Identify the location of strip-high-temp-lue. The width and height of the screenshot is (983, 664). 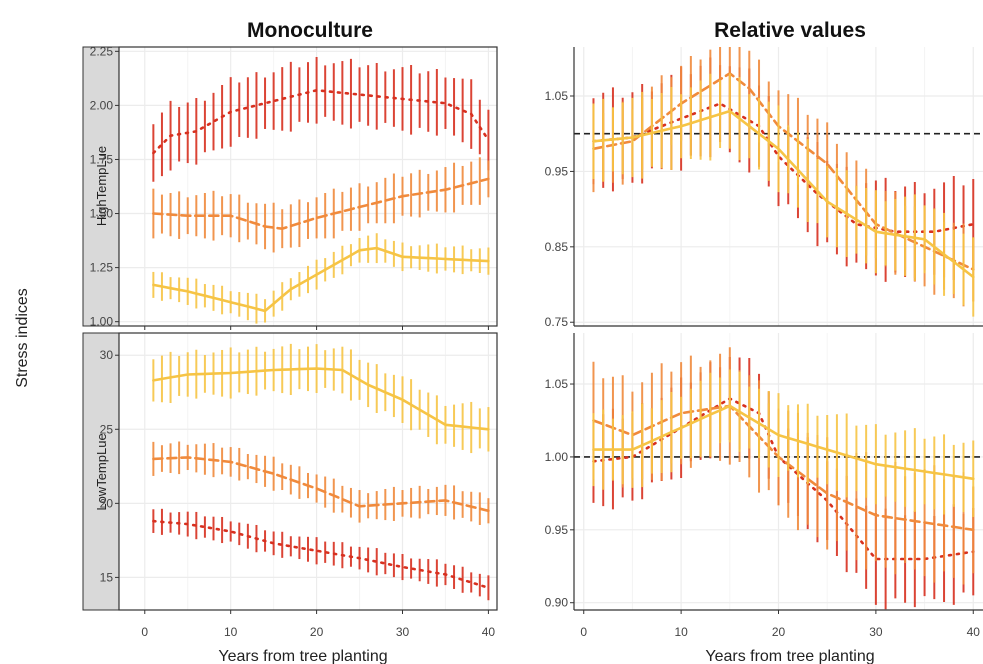
(101, 186).